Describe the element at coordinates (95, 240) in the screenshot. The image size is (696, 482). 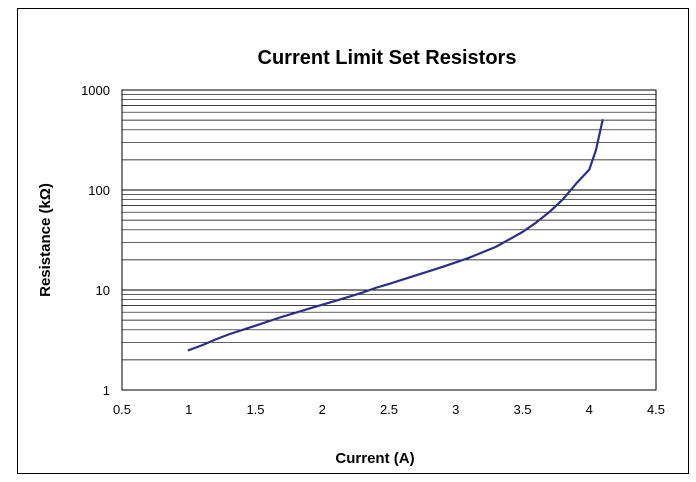
I see `y-tick-labels: 1 10 100 1000` at that location.